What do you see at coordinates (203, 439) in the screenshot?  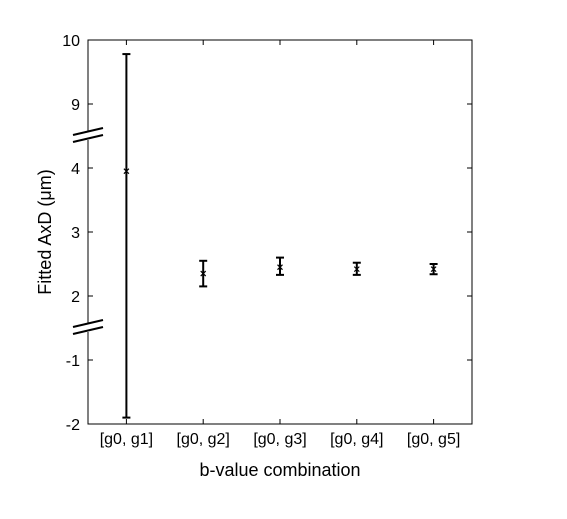 I see `x-tick-label: [g0, g2]` at bounding box center [203, 439].